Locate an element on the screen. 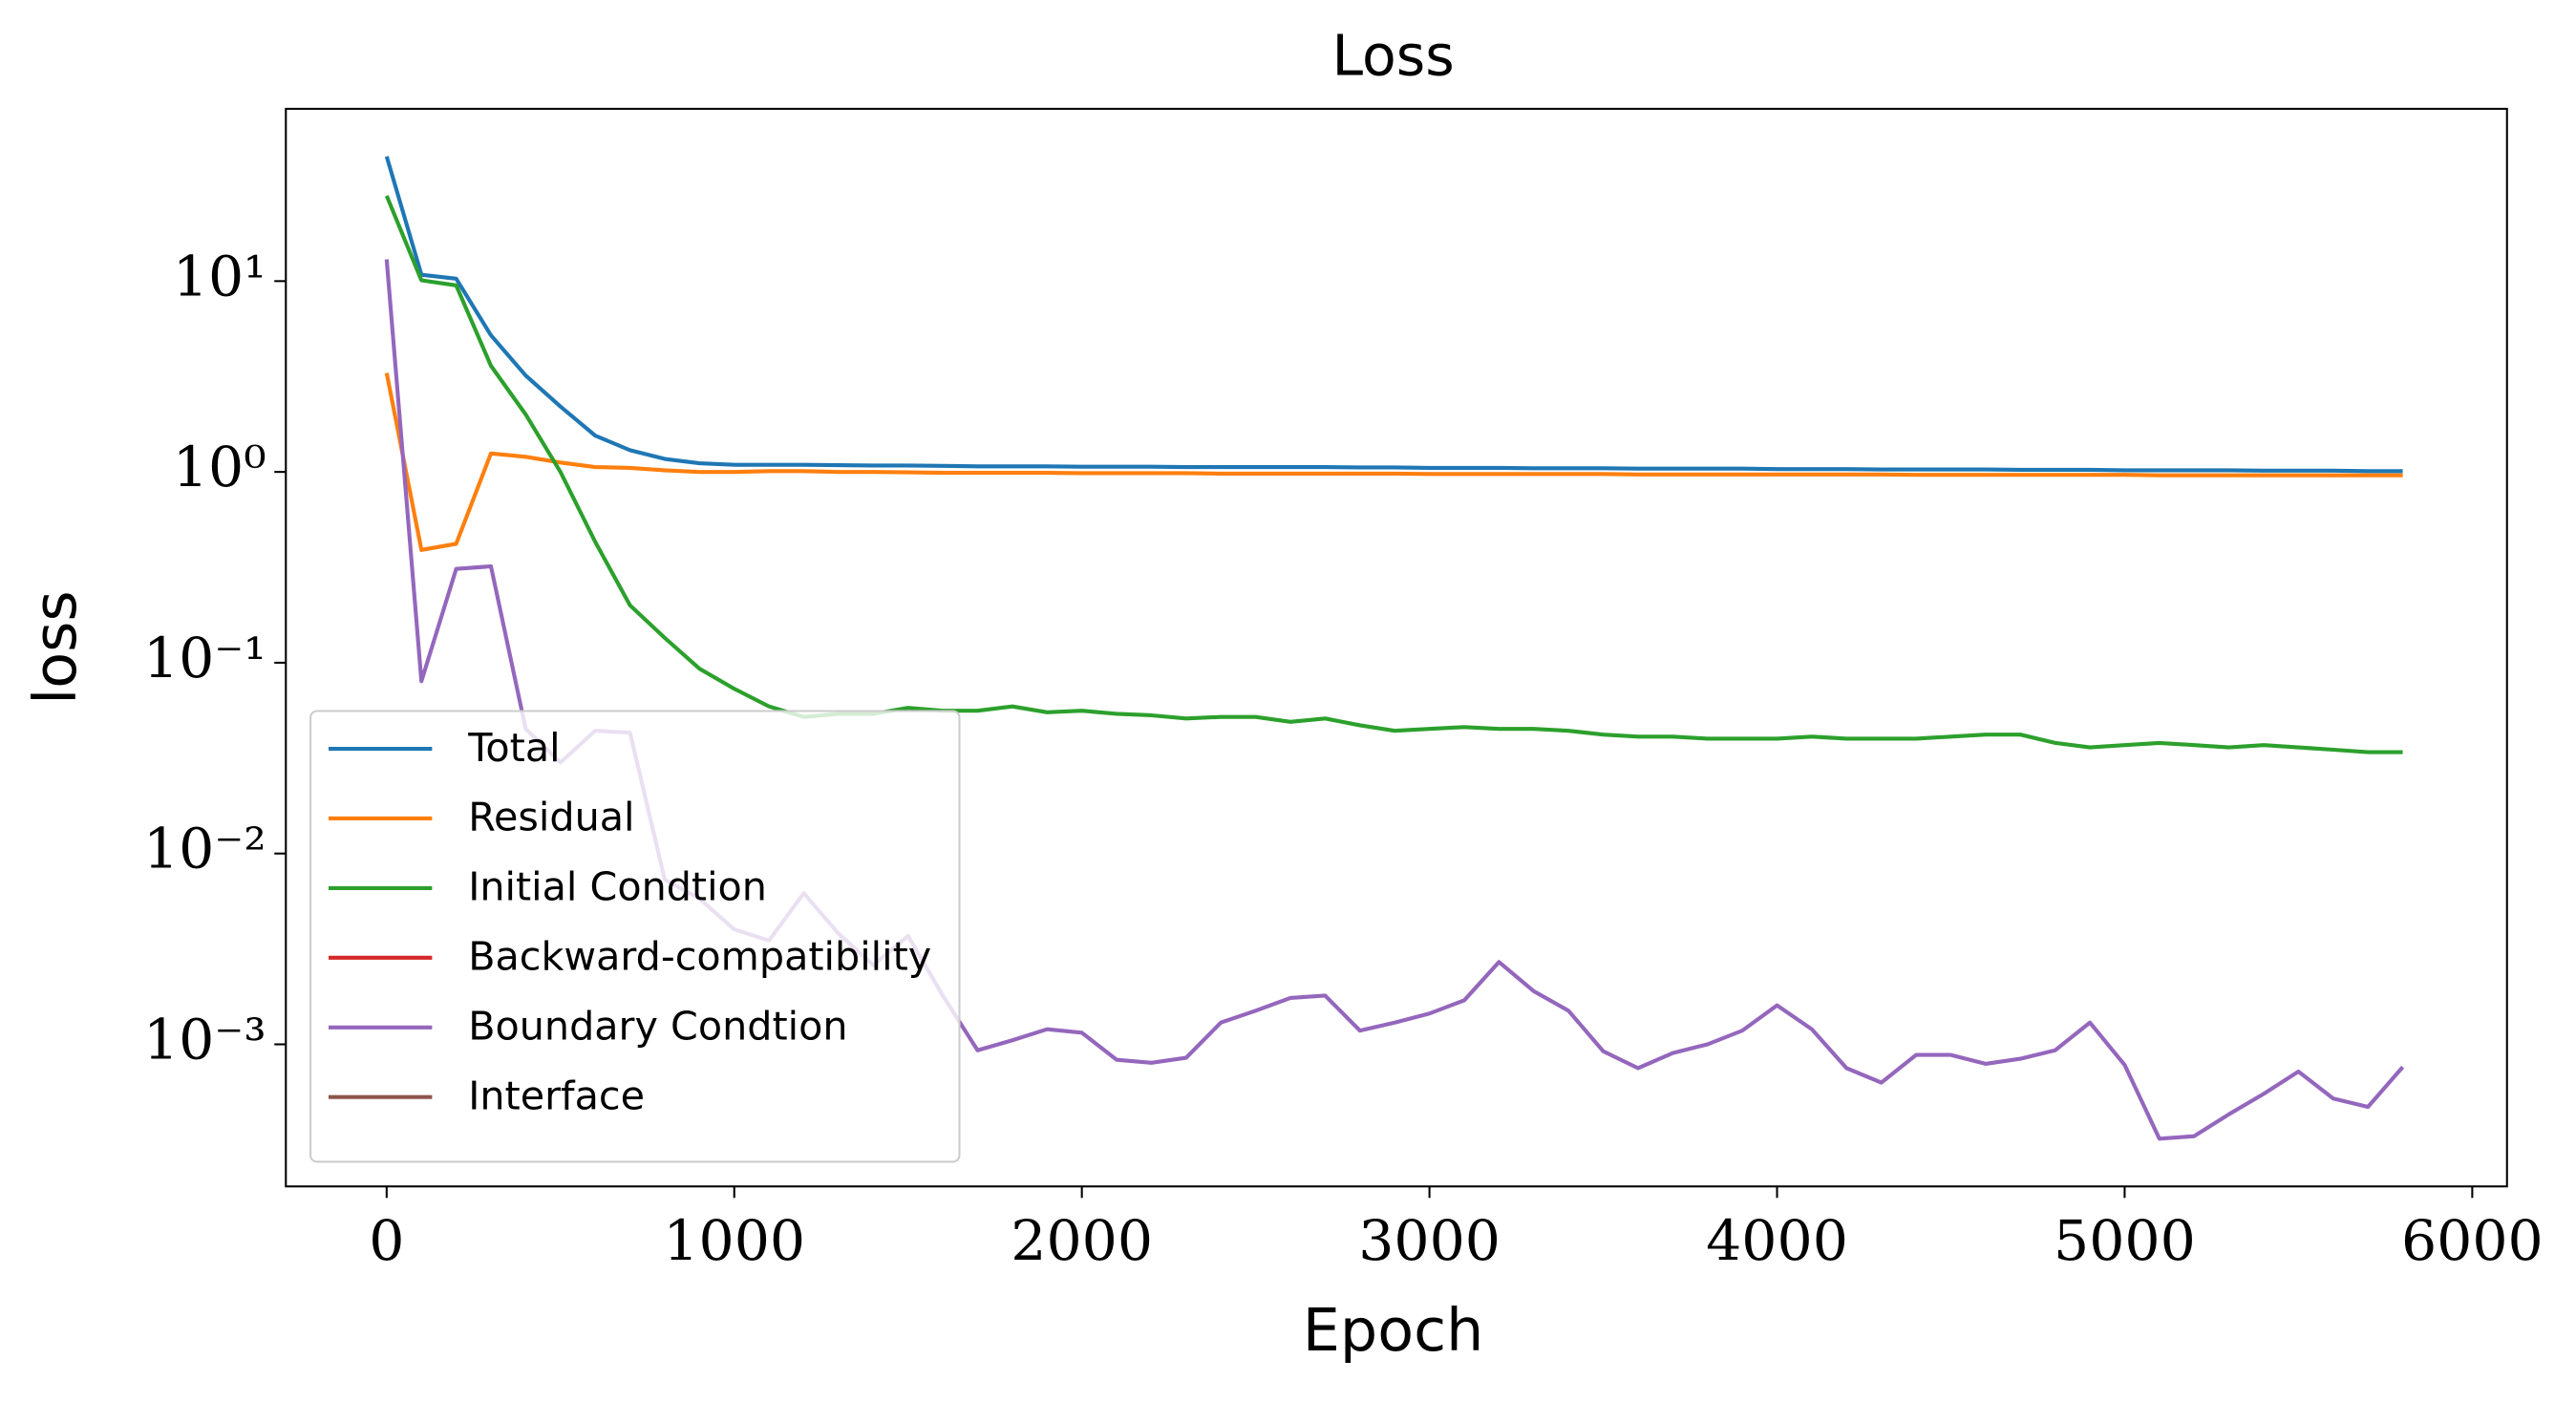 The width and height of the screenshot is (2576, 1402). y-tick-label: 10⁻² is located at coordinates (204, 849).